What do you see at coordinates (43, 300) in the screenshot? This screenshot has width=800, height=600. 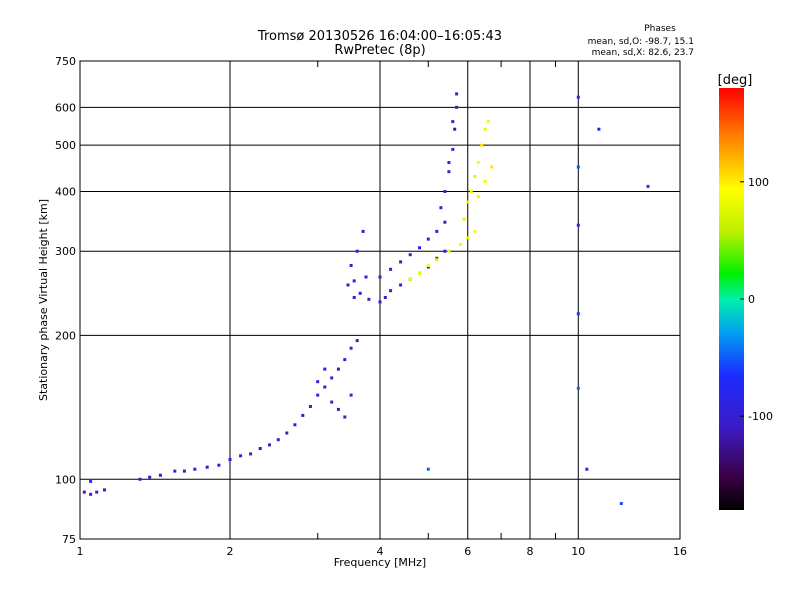 I see `y-axis-label: Stationary phase Virtual Height [km]` at bounding box center [43, 300].